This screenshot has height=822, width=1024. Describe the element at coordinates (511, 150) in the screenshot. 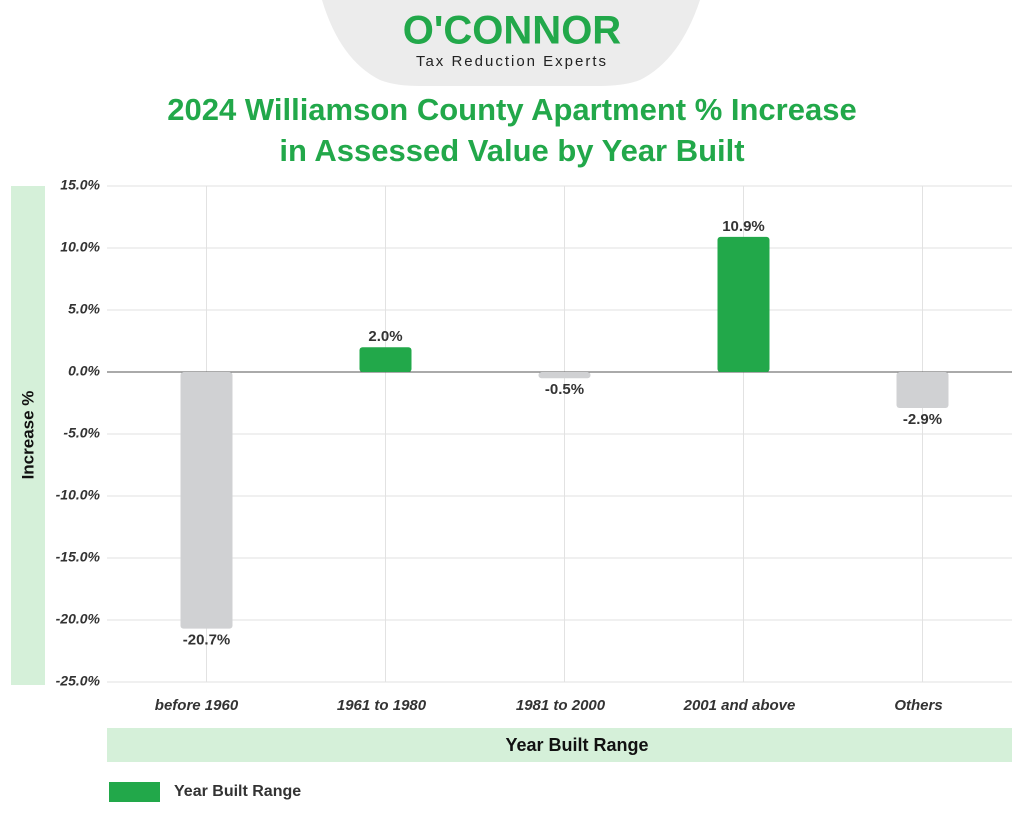

I see `chart-title: in Assessed Value by Year Built` at that location.